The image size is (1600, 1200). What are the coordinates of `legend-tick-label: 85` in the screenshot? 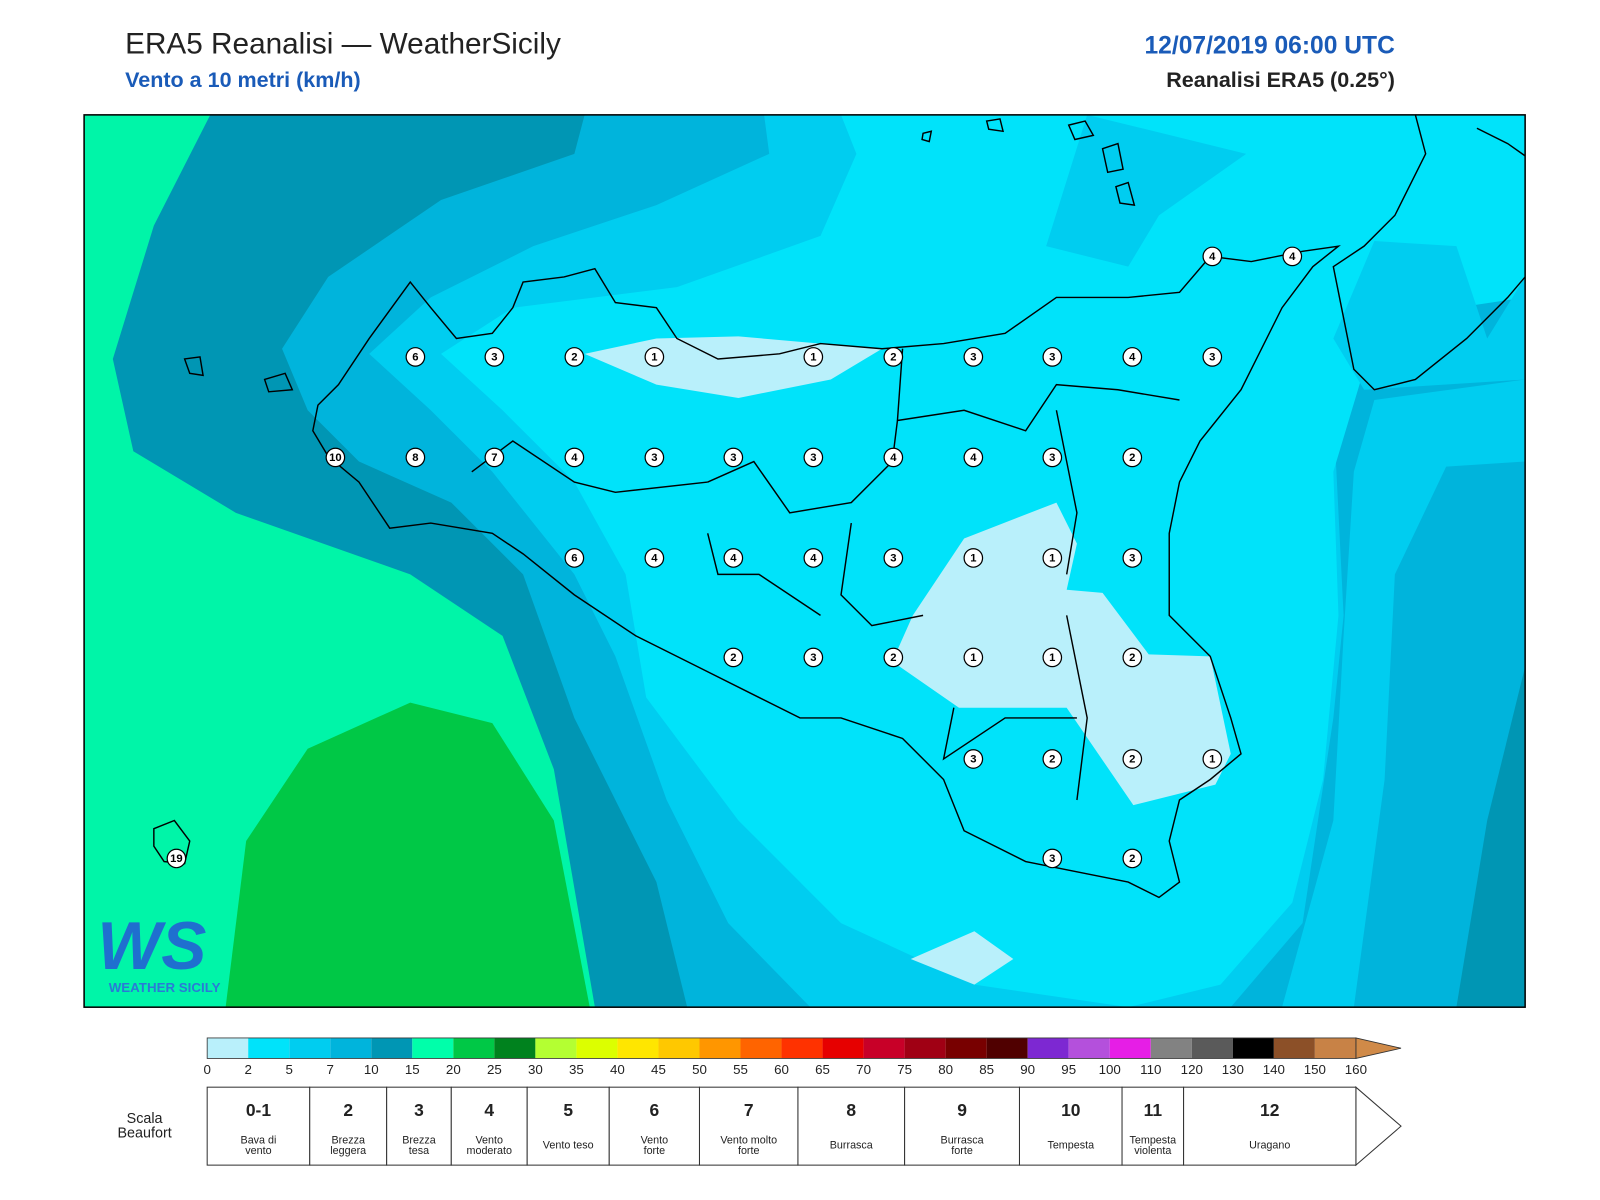 It's located at (986, 1069).